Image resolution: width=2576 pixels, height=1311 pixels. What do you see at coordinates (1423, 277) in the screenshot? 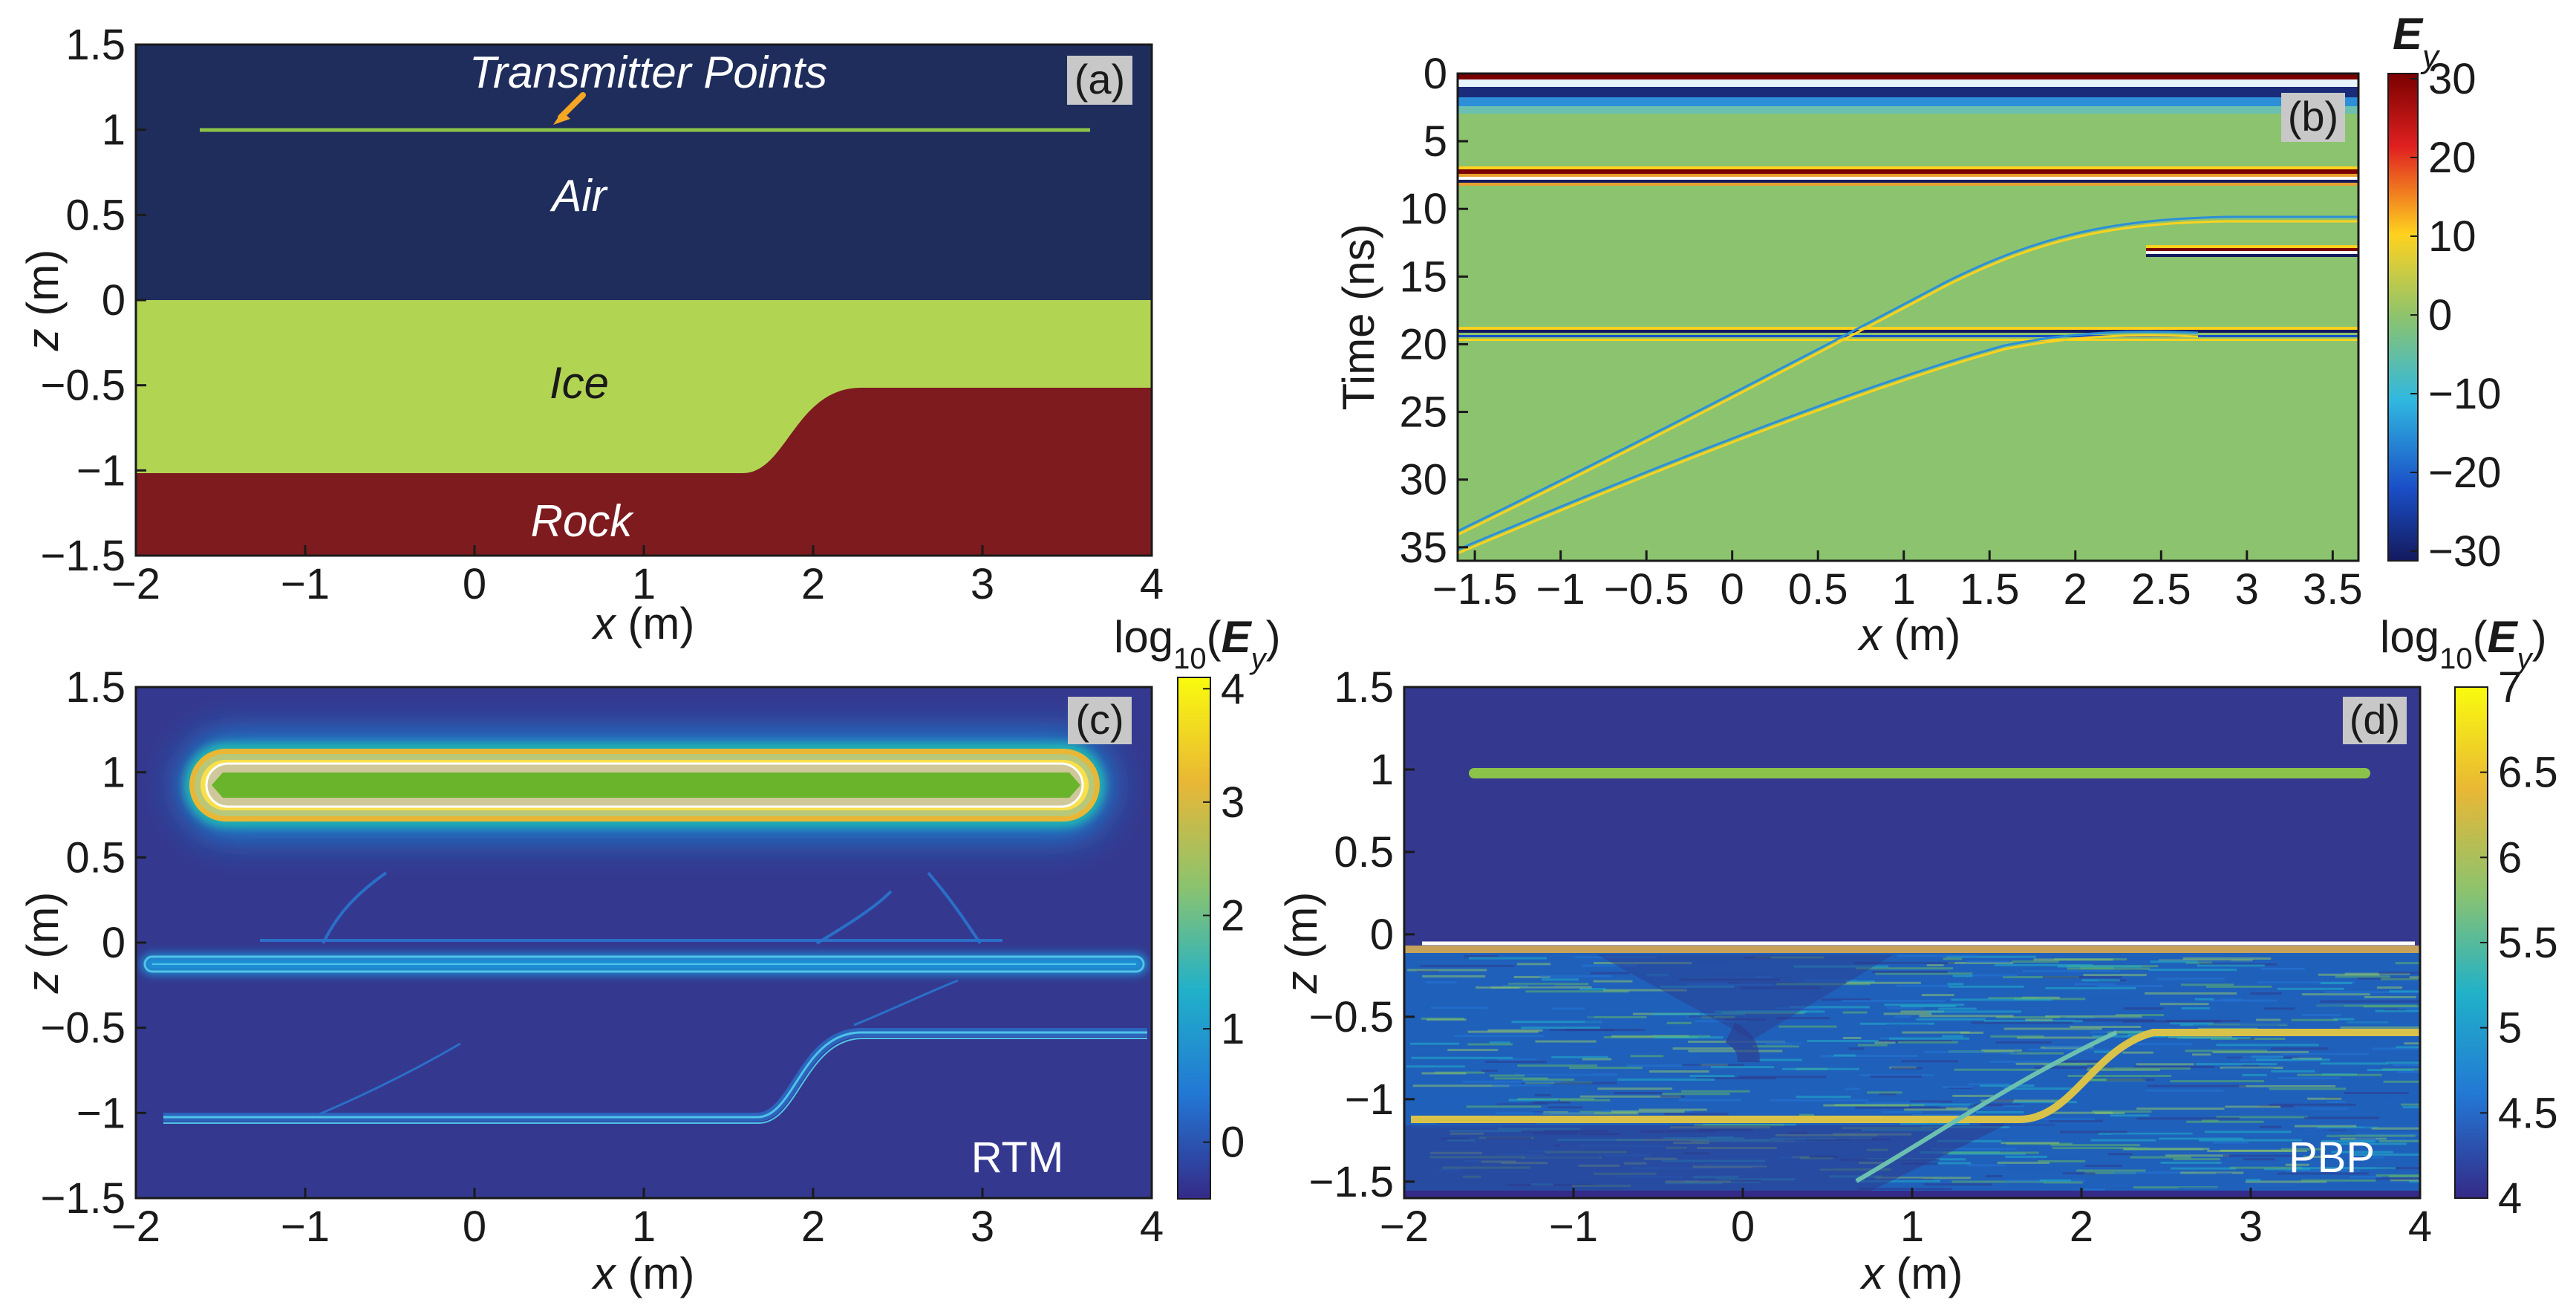
I see `y-tick-label: 15` at bounding box center [1423, 277].